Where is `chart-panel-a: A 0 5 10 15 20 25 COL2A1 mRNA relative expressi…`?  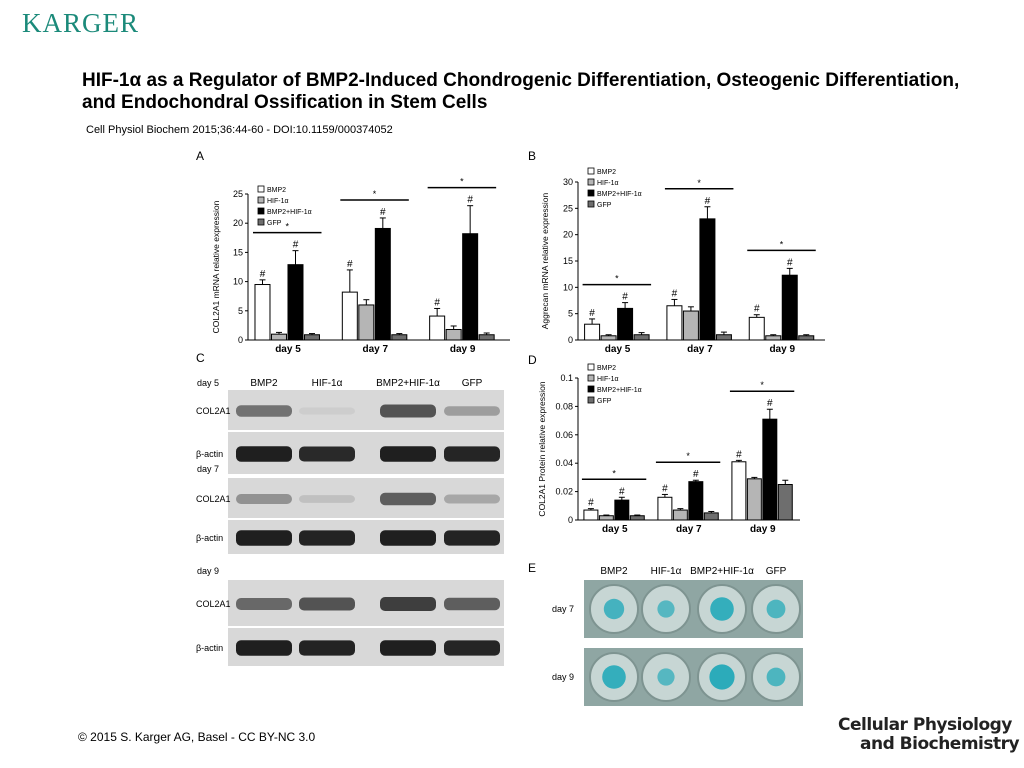 chart-panel-a: A 0 5 10 15 20 25 COL2A1 mRNA relative expressi… is located at coordinates (353, 252).